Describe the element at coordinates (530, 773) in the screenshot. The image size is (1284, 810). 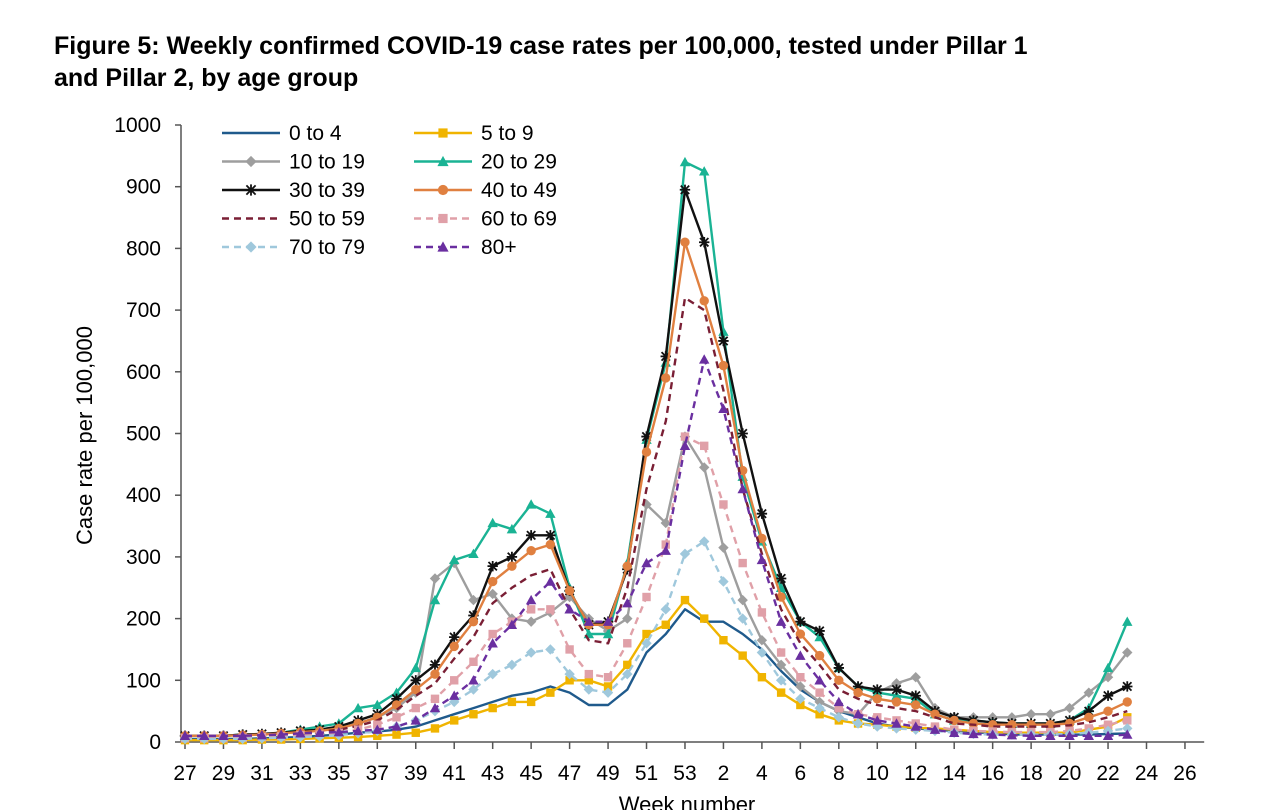
I see `x-tick-label: 45` at that location.